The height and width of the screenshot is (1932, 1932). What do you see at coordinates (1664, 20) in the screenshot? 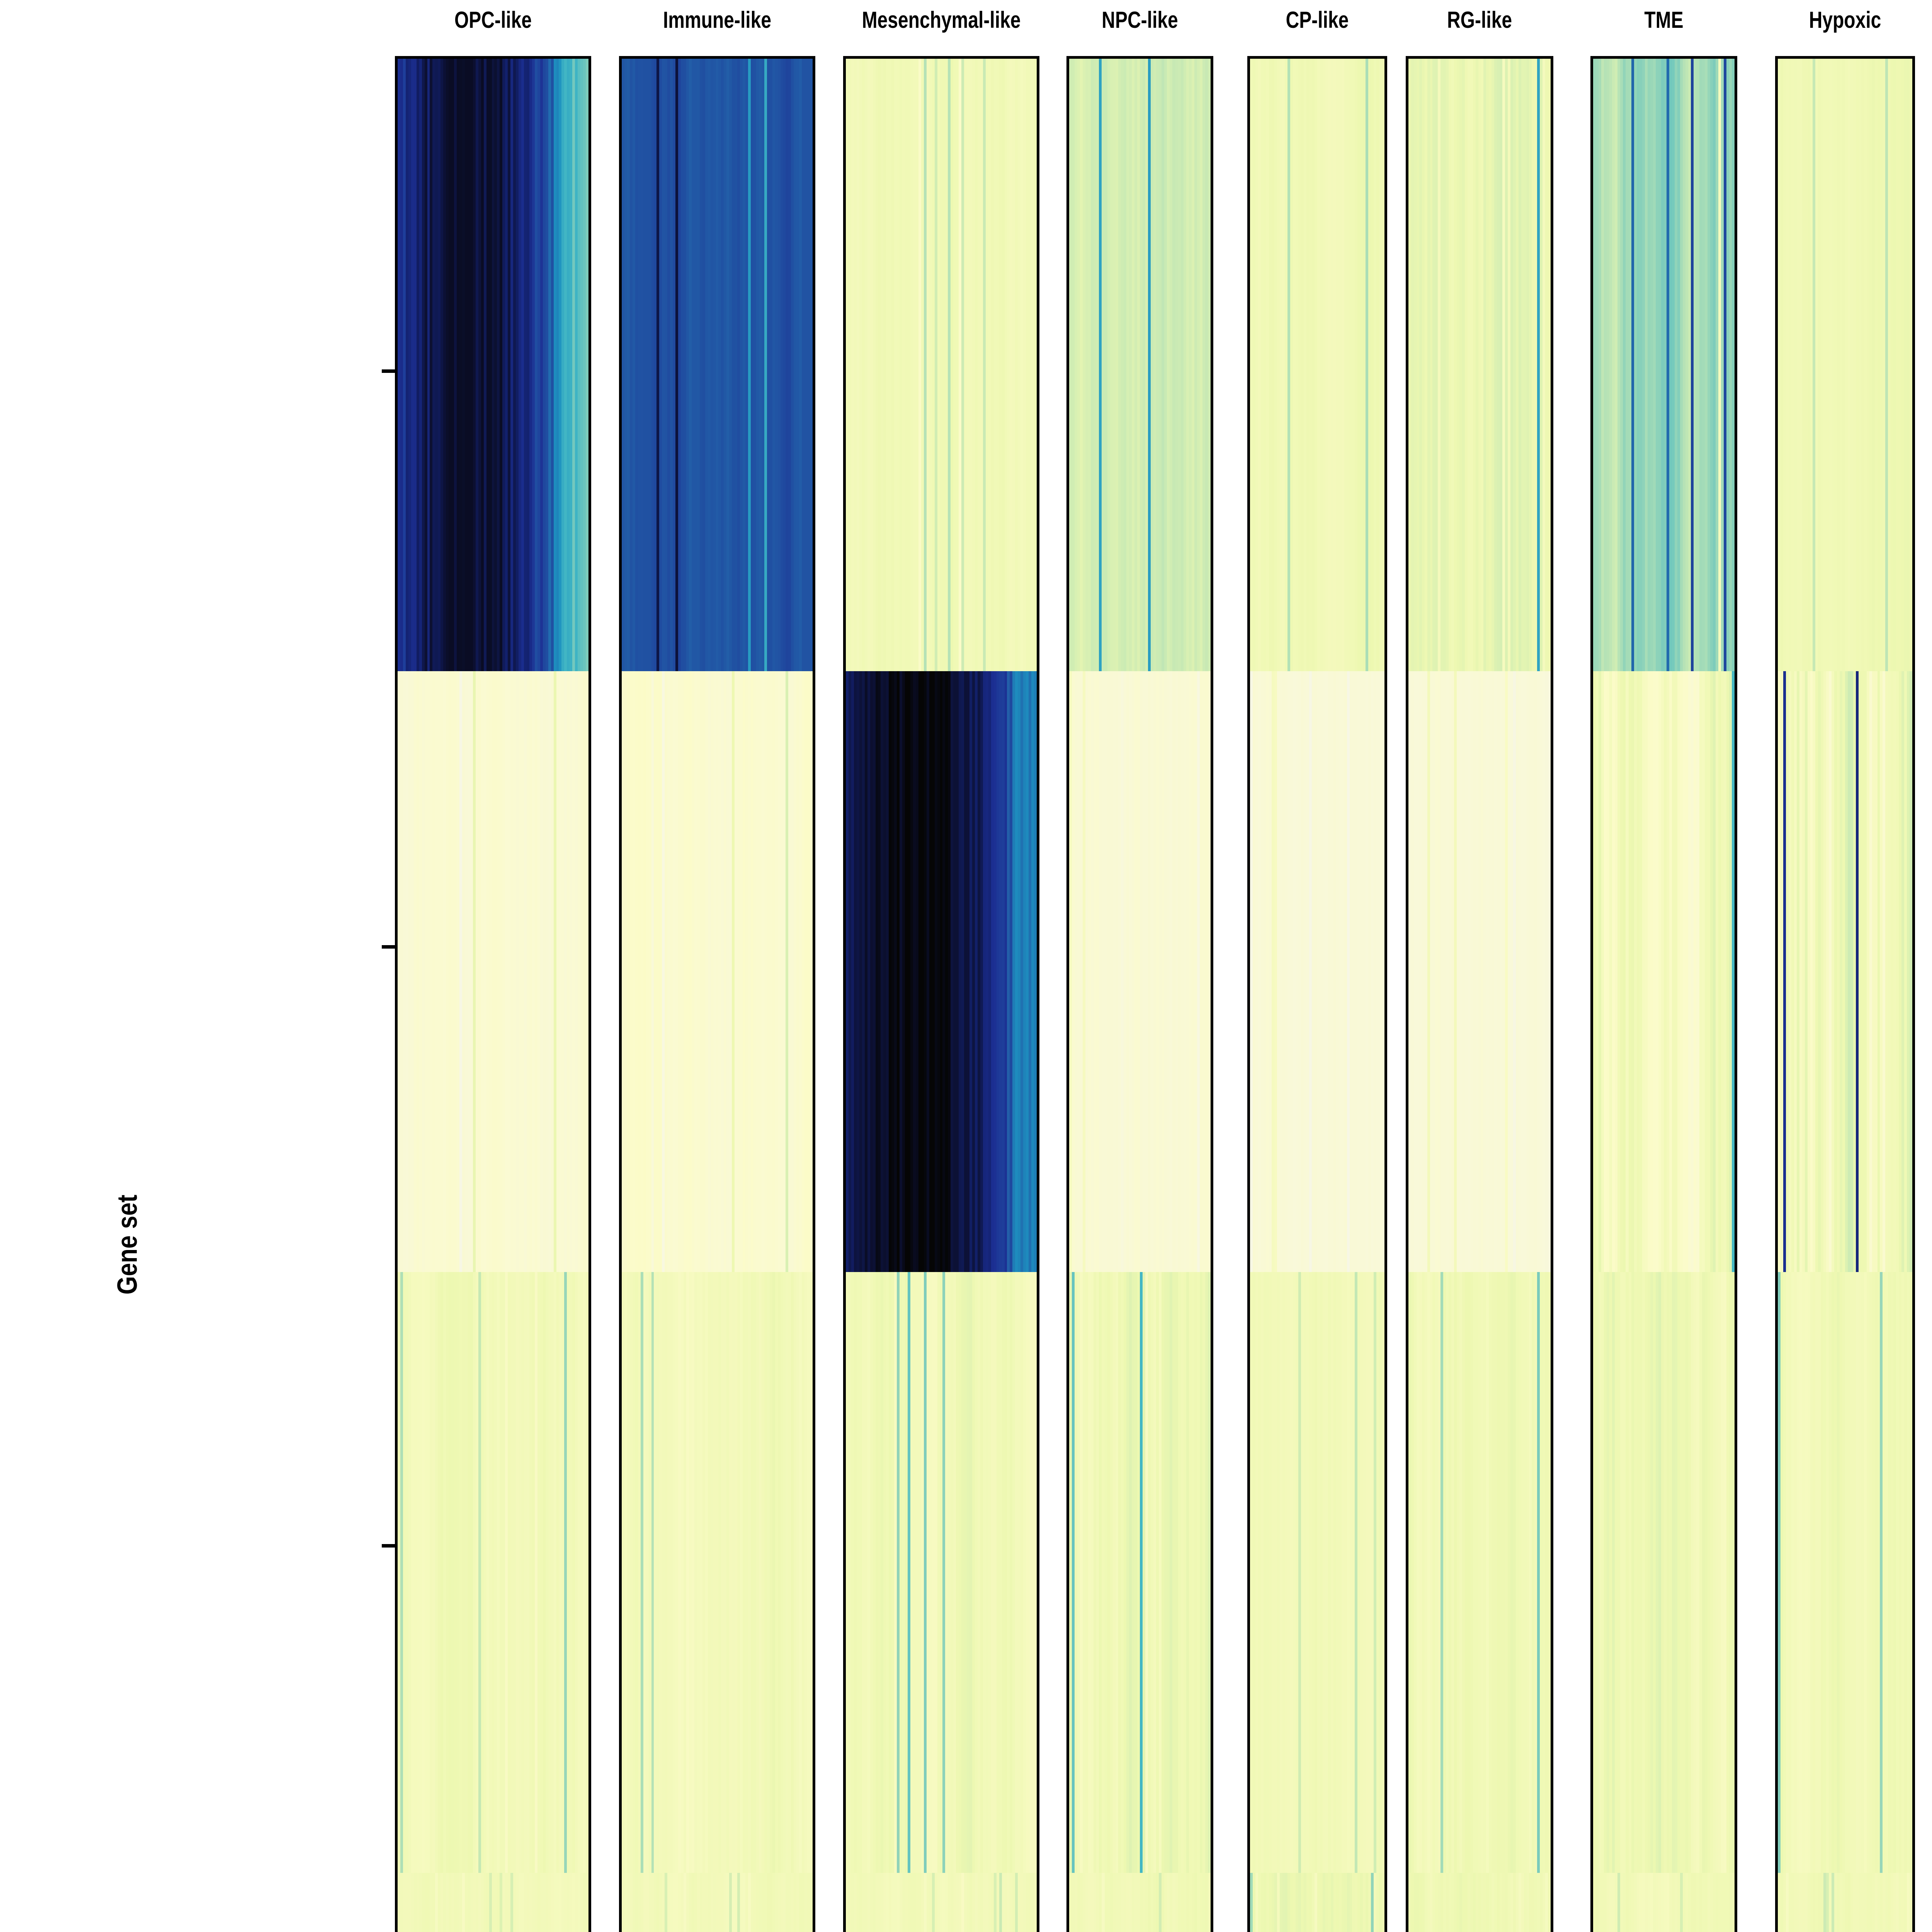
I see `column-header-tme: TME` at bounding box center [1664, 20].